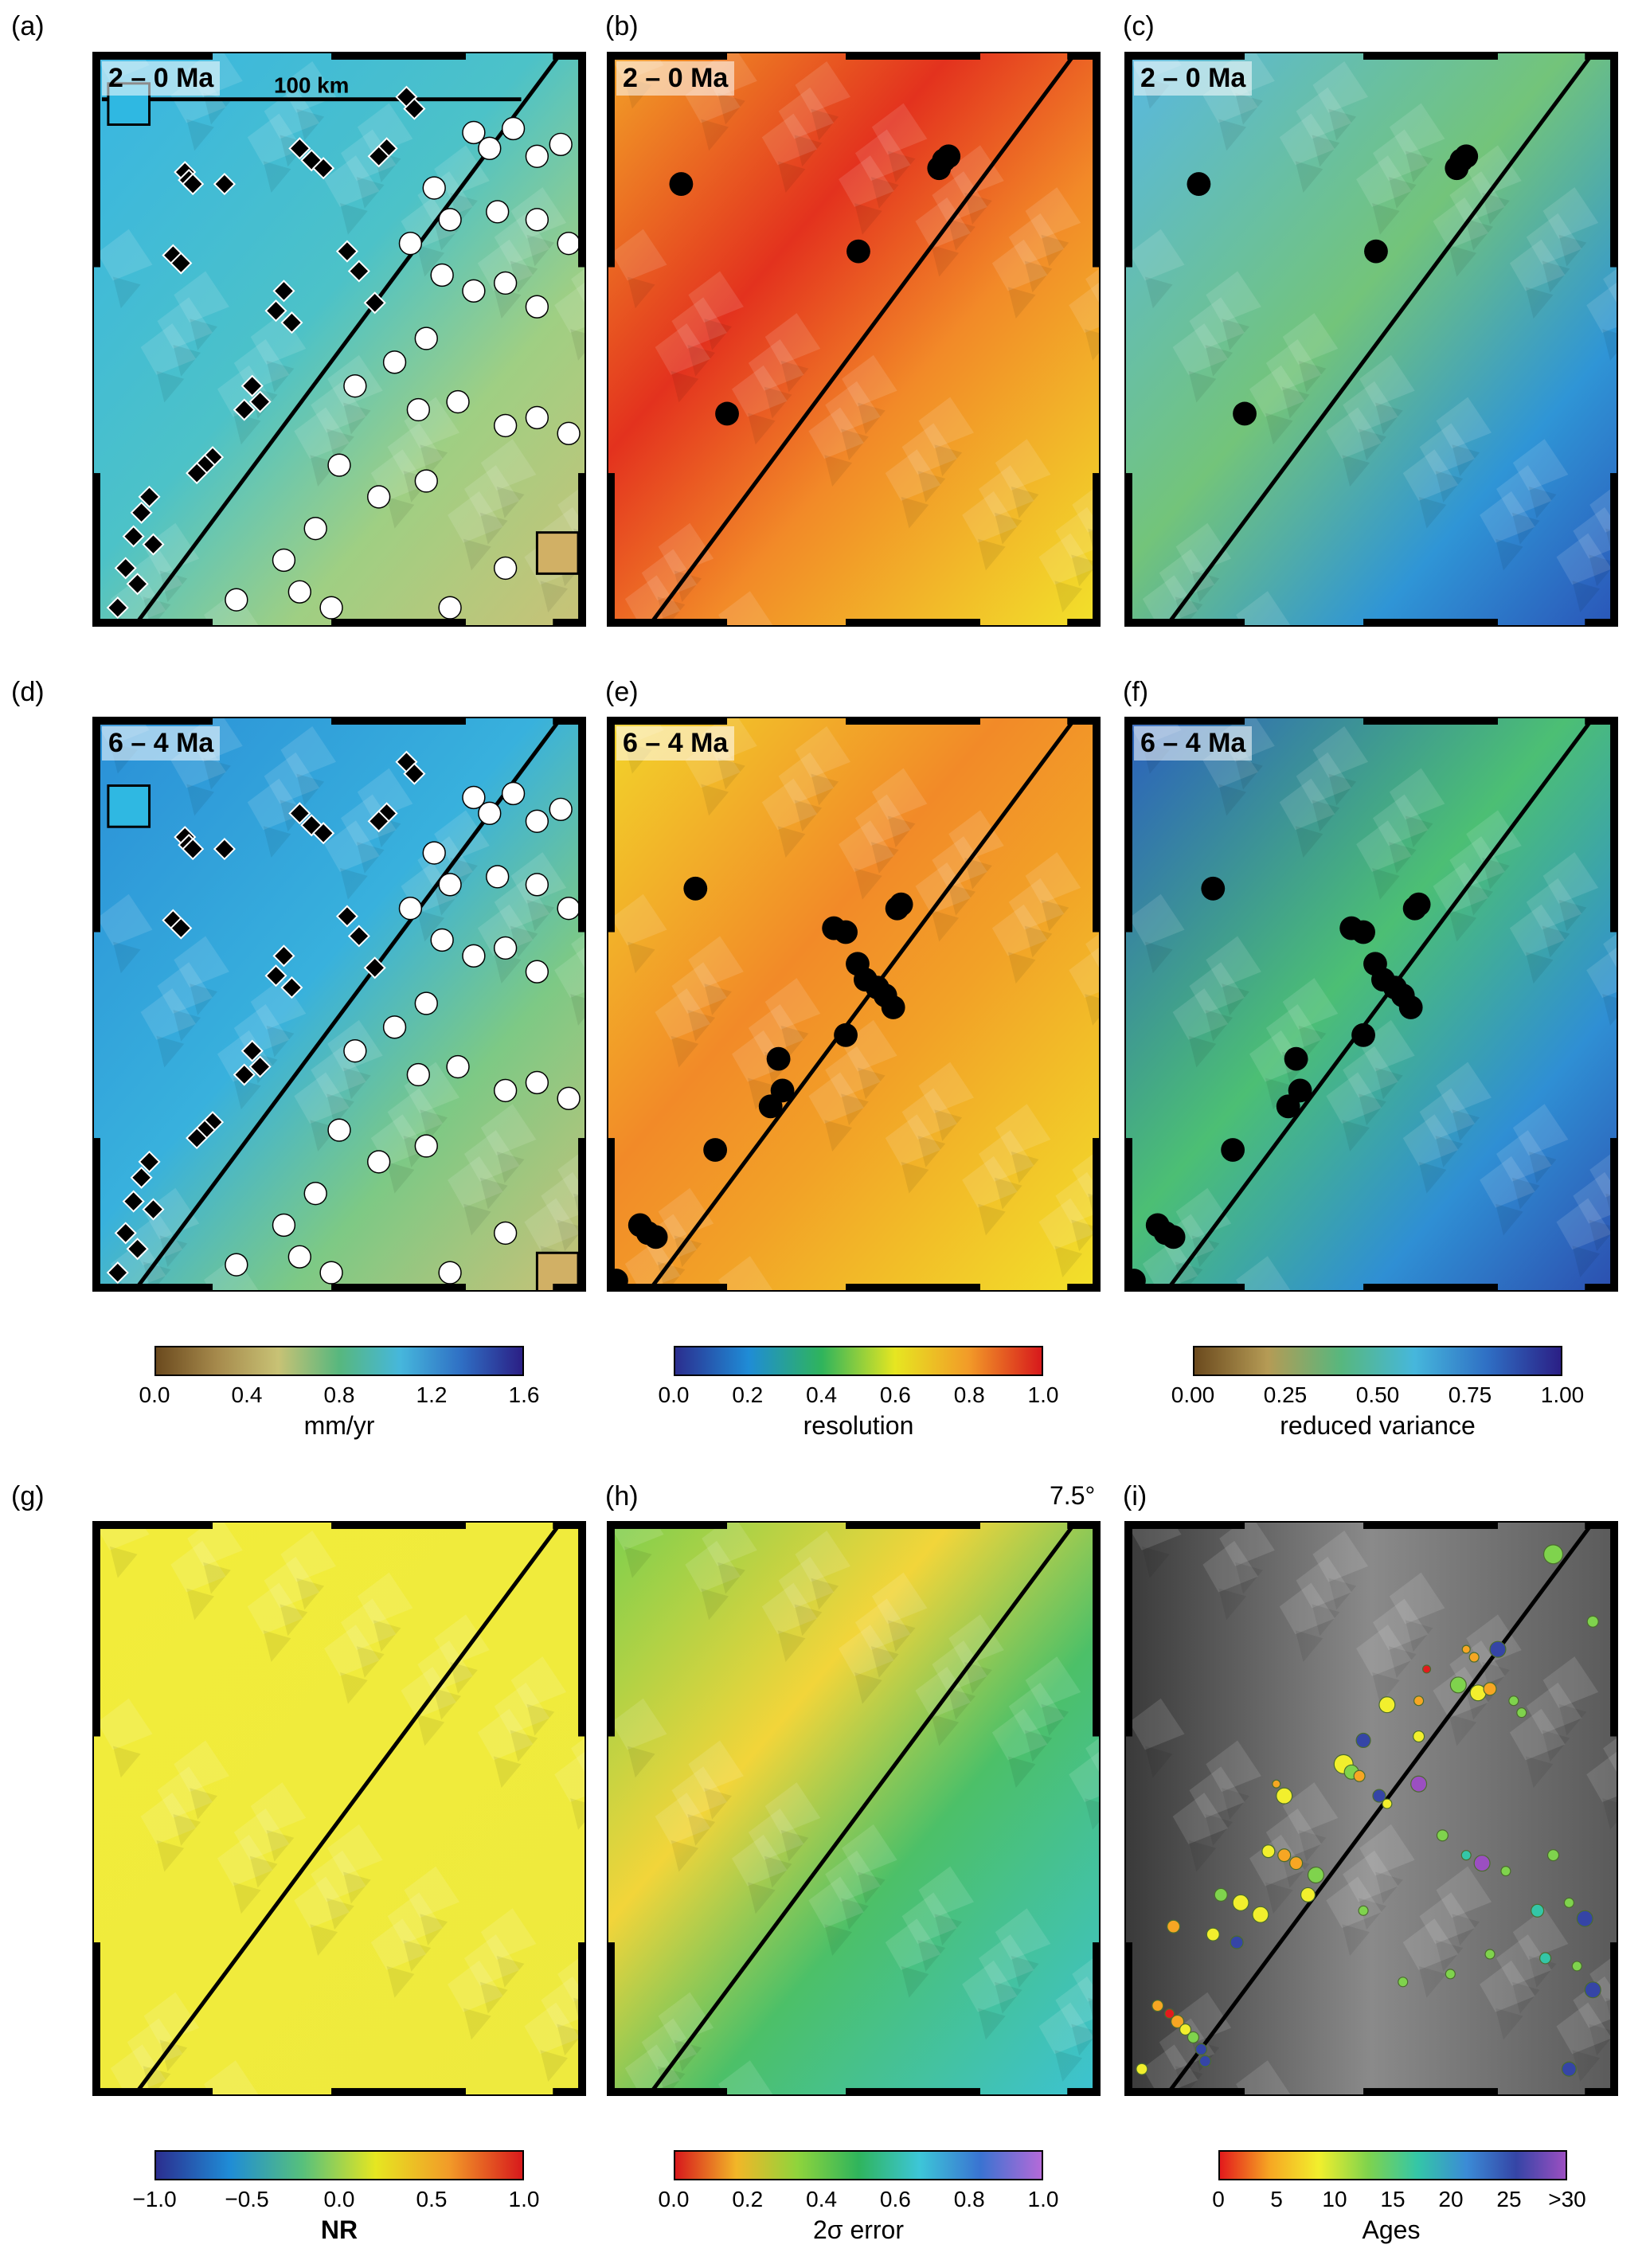 The width and height of the screenshot is (1646, 2268). Describe the element at coordinates (854, 339) in the screenshot. I see `resolution-field-b` at that location.